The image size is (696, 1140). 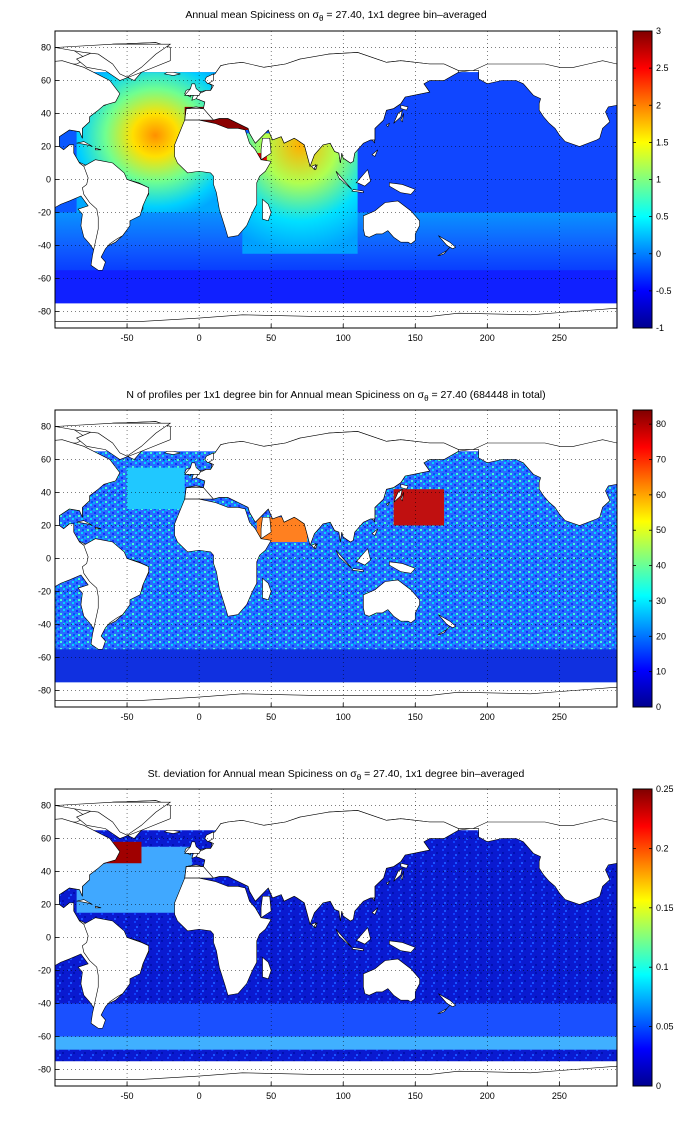 What do you see at coordinates (665, 908) in the screenshot?
I see `colorbar-tick-label: 0.15` at bounding box center [665, 908].